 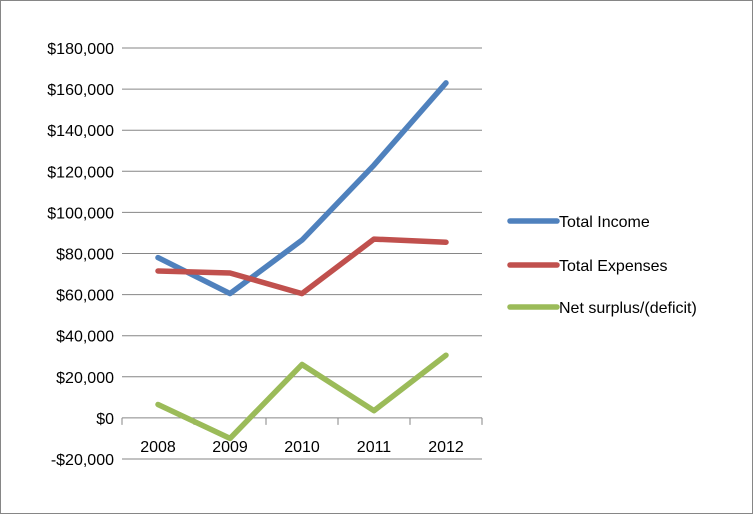 I want to click on y-tick-label: $180,000, so click(x=80, y=49).